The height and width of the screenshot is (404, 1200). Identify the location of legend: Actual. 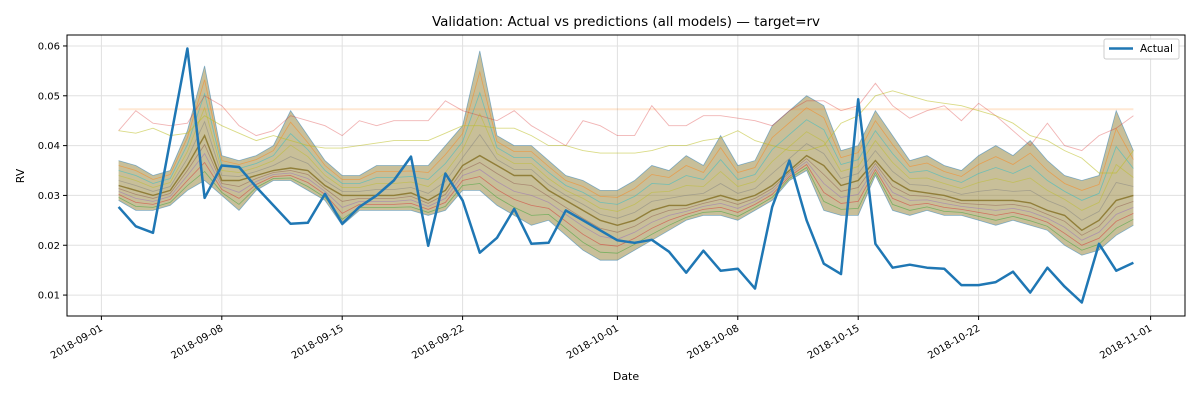
(1141, 49).